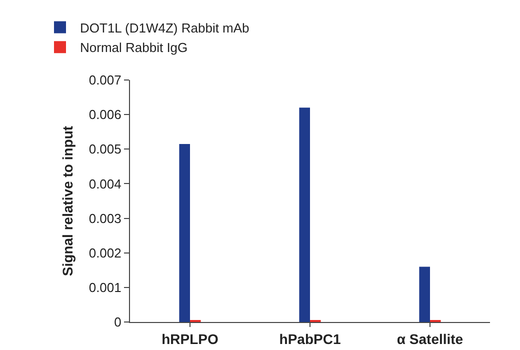 This screenshot has height=350, width=520. I want to click on x-tick-label: α Satellite, so click(430, 338).